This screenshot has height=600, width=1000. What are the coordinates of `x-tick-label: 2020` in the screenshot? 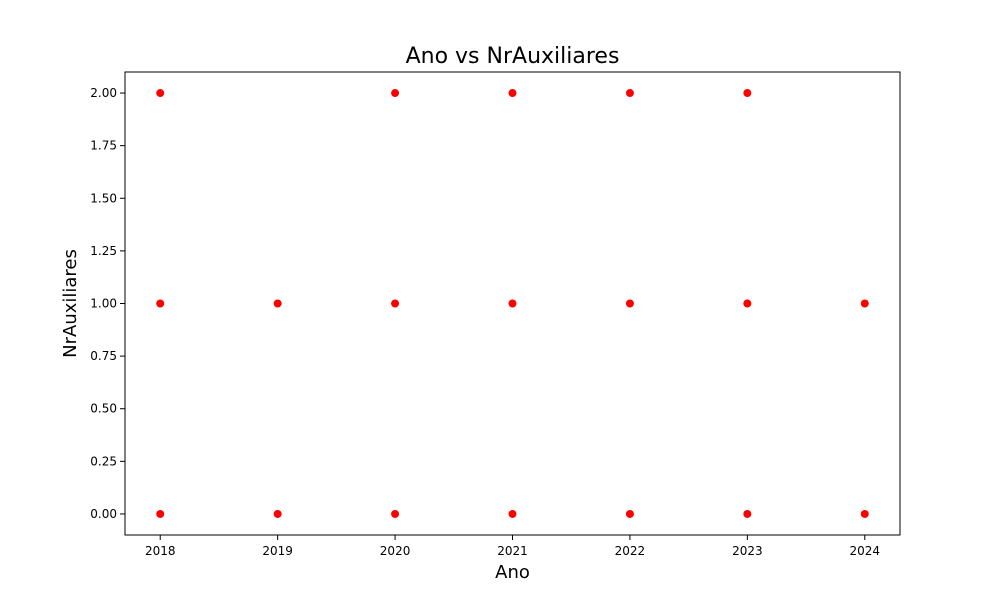 It's located at (395, 551).